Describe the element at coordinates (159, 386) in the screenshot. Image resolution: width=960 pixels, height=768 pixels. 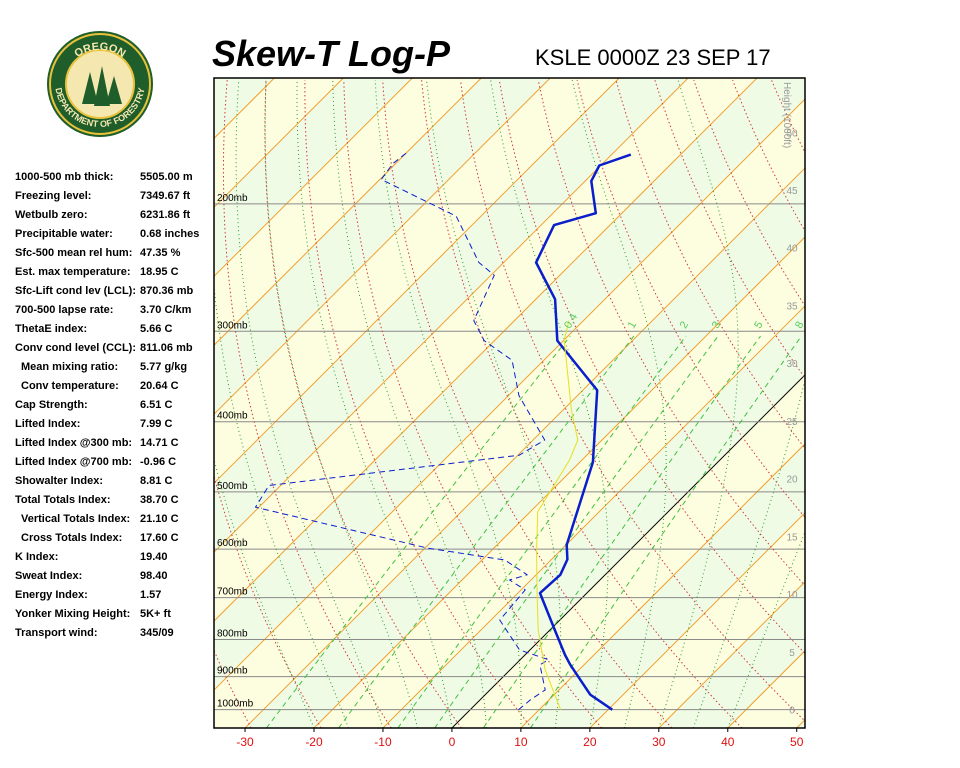
I see `index-value: 20.64 C` at that location.